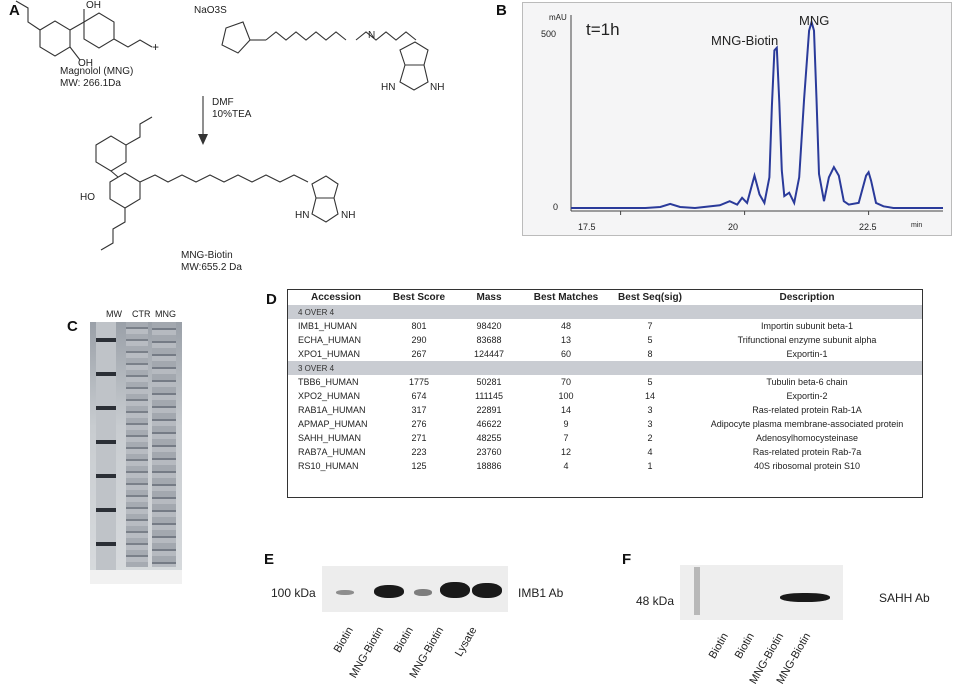 The image size is (957, 686). I want to click on western-blot-e, so click(415, 589).